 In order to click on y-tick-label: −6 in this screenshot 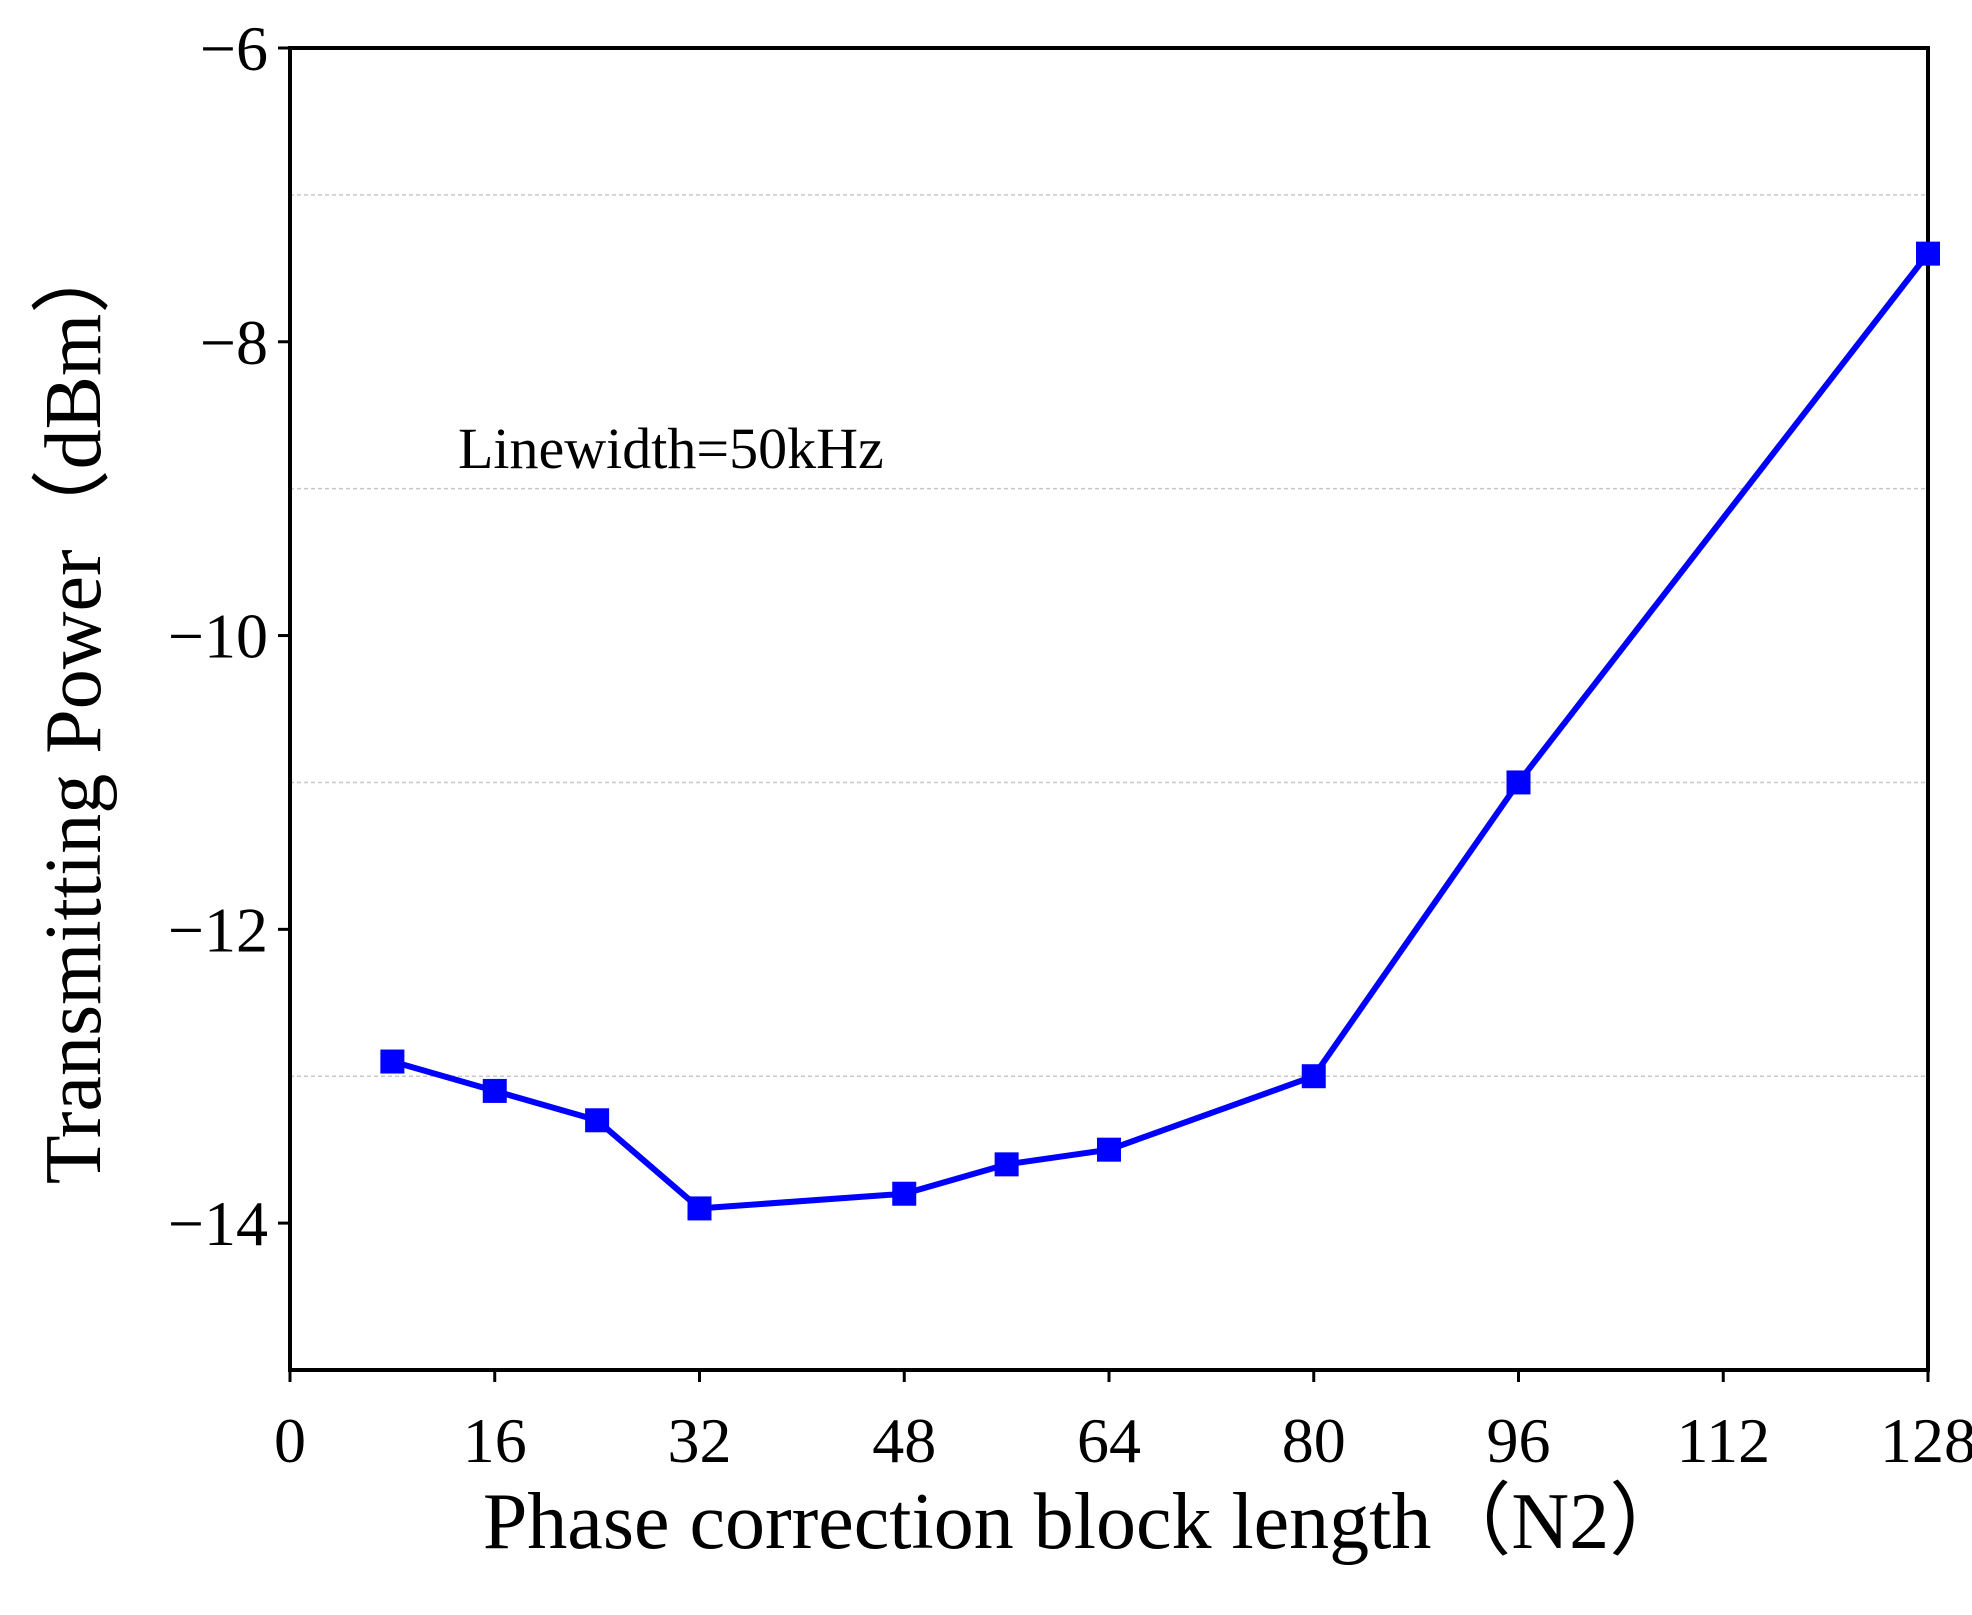, I will do `click(234, 48)`.